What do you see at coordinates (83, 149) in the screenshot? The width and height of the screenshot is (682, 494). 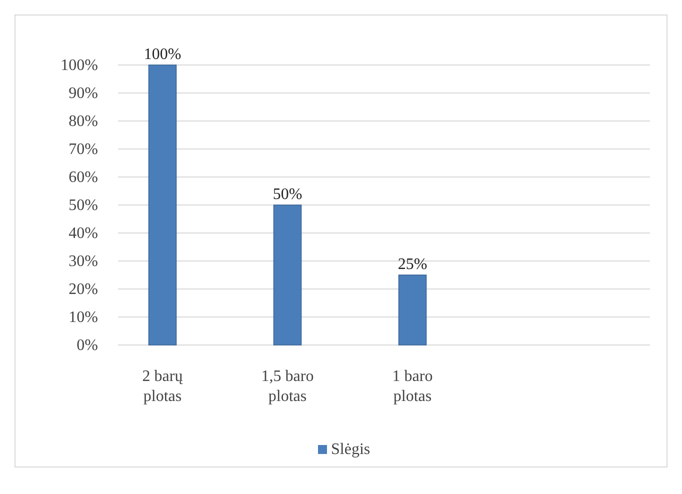 I see `y-tick-label: 70%` at bounding box center [83, 149].